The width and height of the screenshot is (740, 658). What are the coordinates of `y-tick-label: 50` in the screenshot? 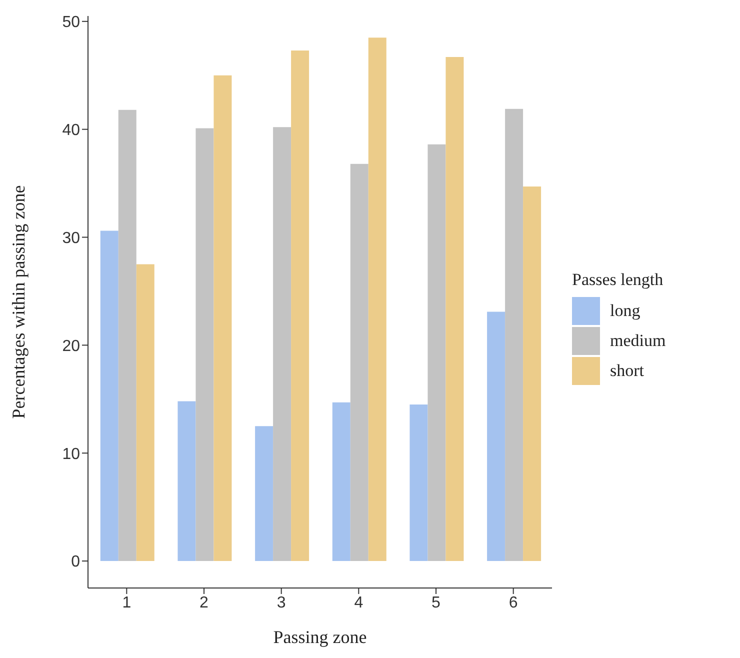 It's located at (71, 23).